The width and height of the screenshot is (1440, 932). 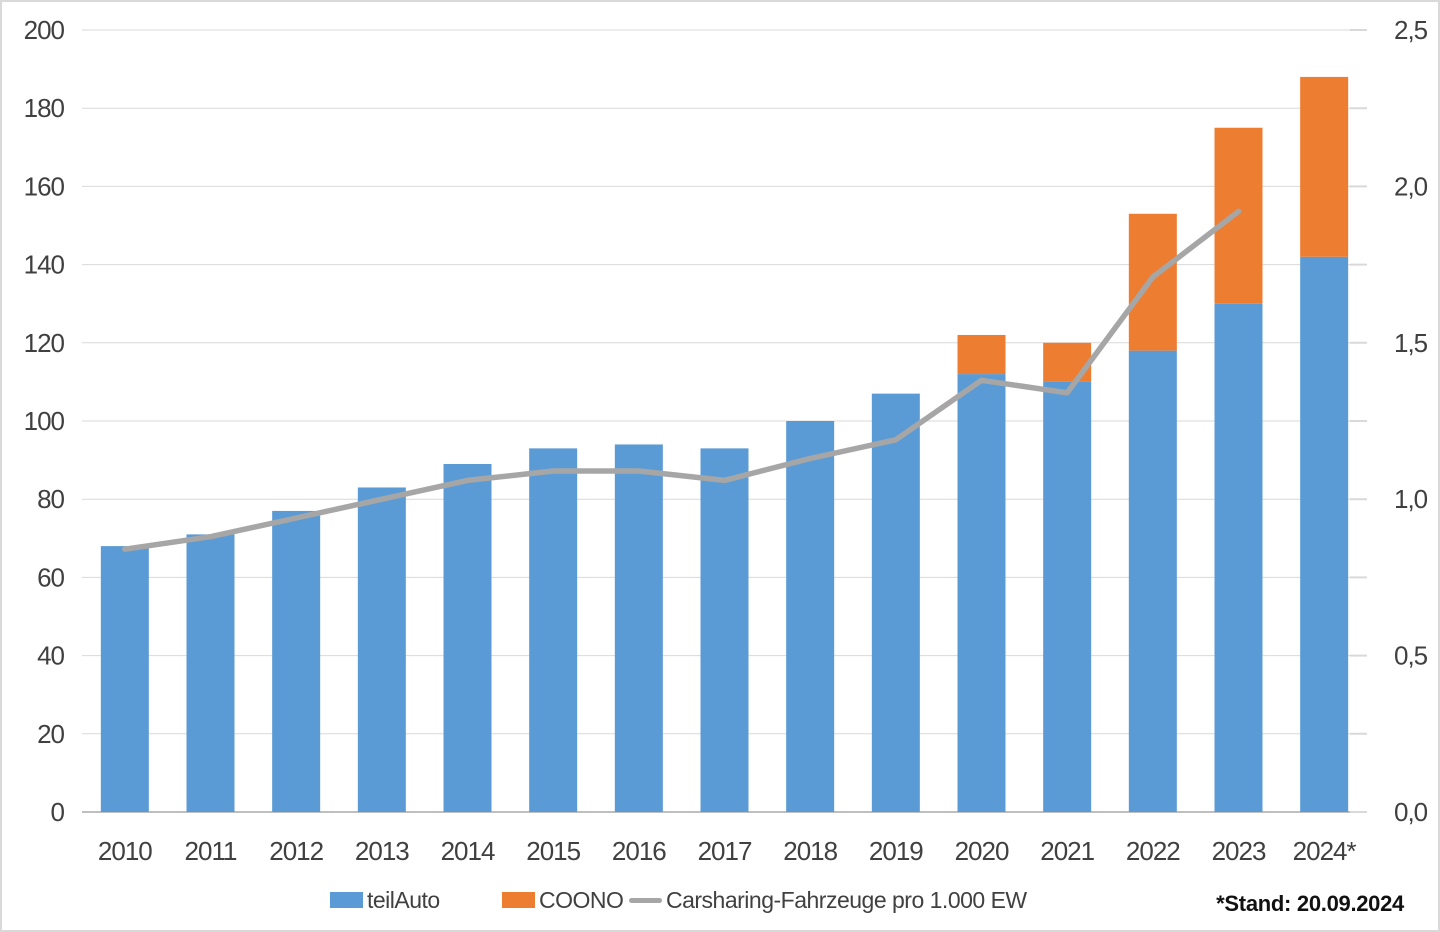 I want to click on bar-teilauto-2020, so click(x=981, y=593).